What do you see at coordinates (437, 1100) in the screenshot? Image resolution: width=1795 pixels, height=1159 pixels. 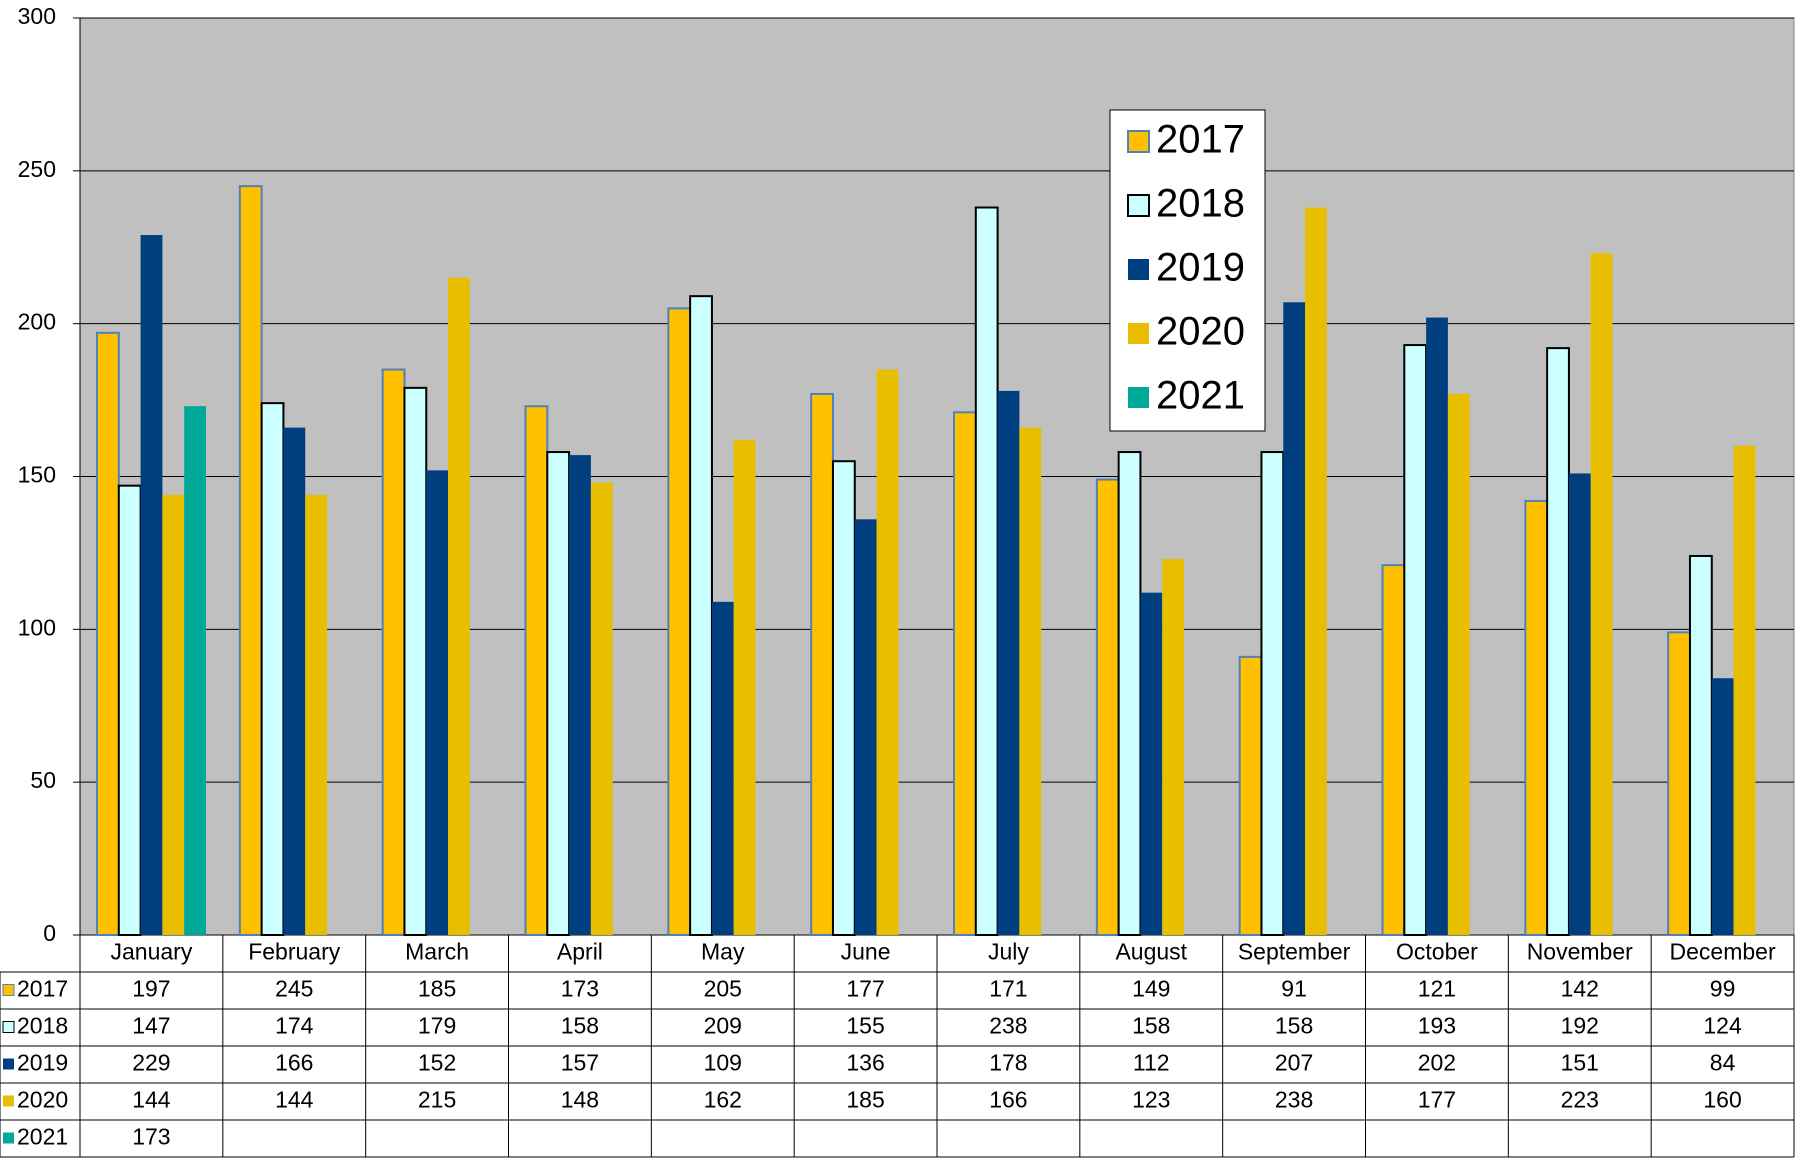 I see `table-value: 215` at bounding box center [437, 1100].